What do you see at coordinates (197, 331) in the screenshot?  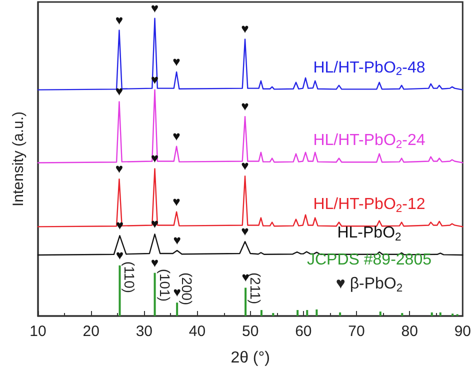 I see `x-tick-label: 40` at bounding box center [197, 331].